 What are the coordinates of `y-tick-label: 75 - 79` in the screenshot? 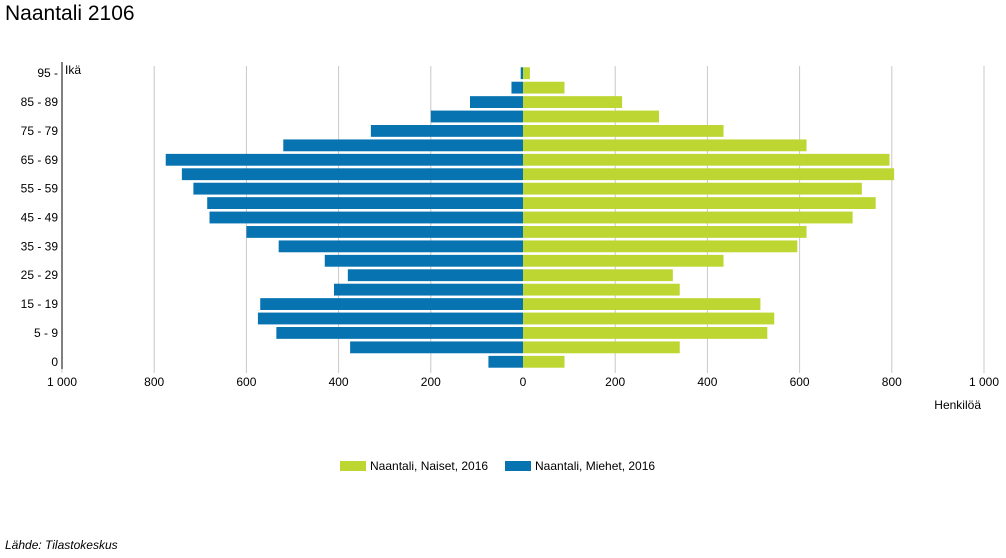 It's located at (40, 131).